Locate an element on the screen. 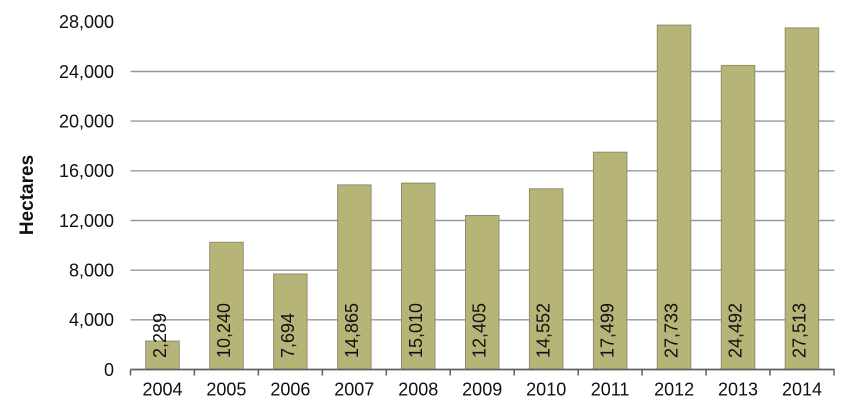 The image size is (843, 403). svg-text: 27,513 is located at coordinates (800, 330).